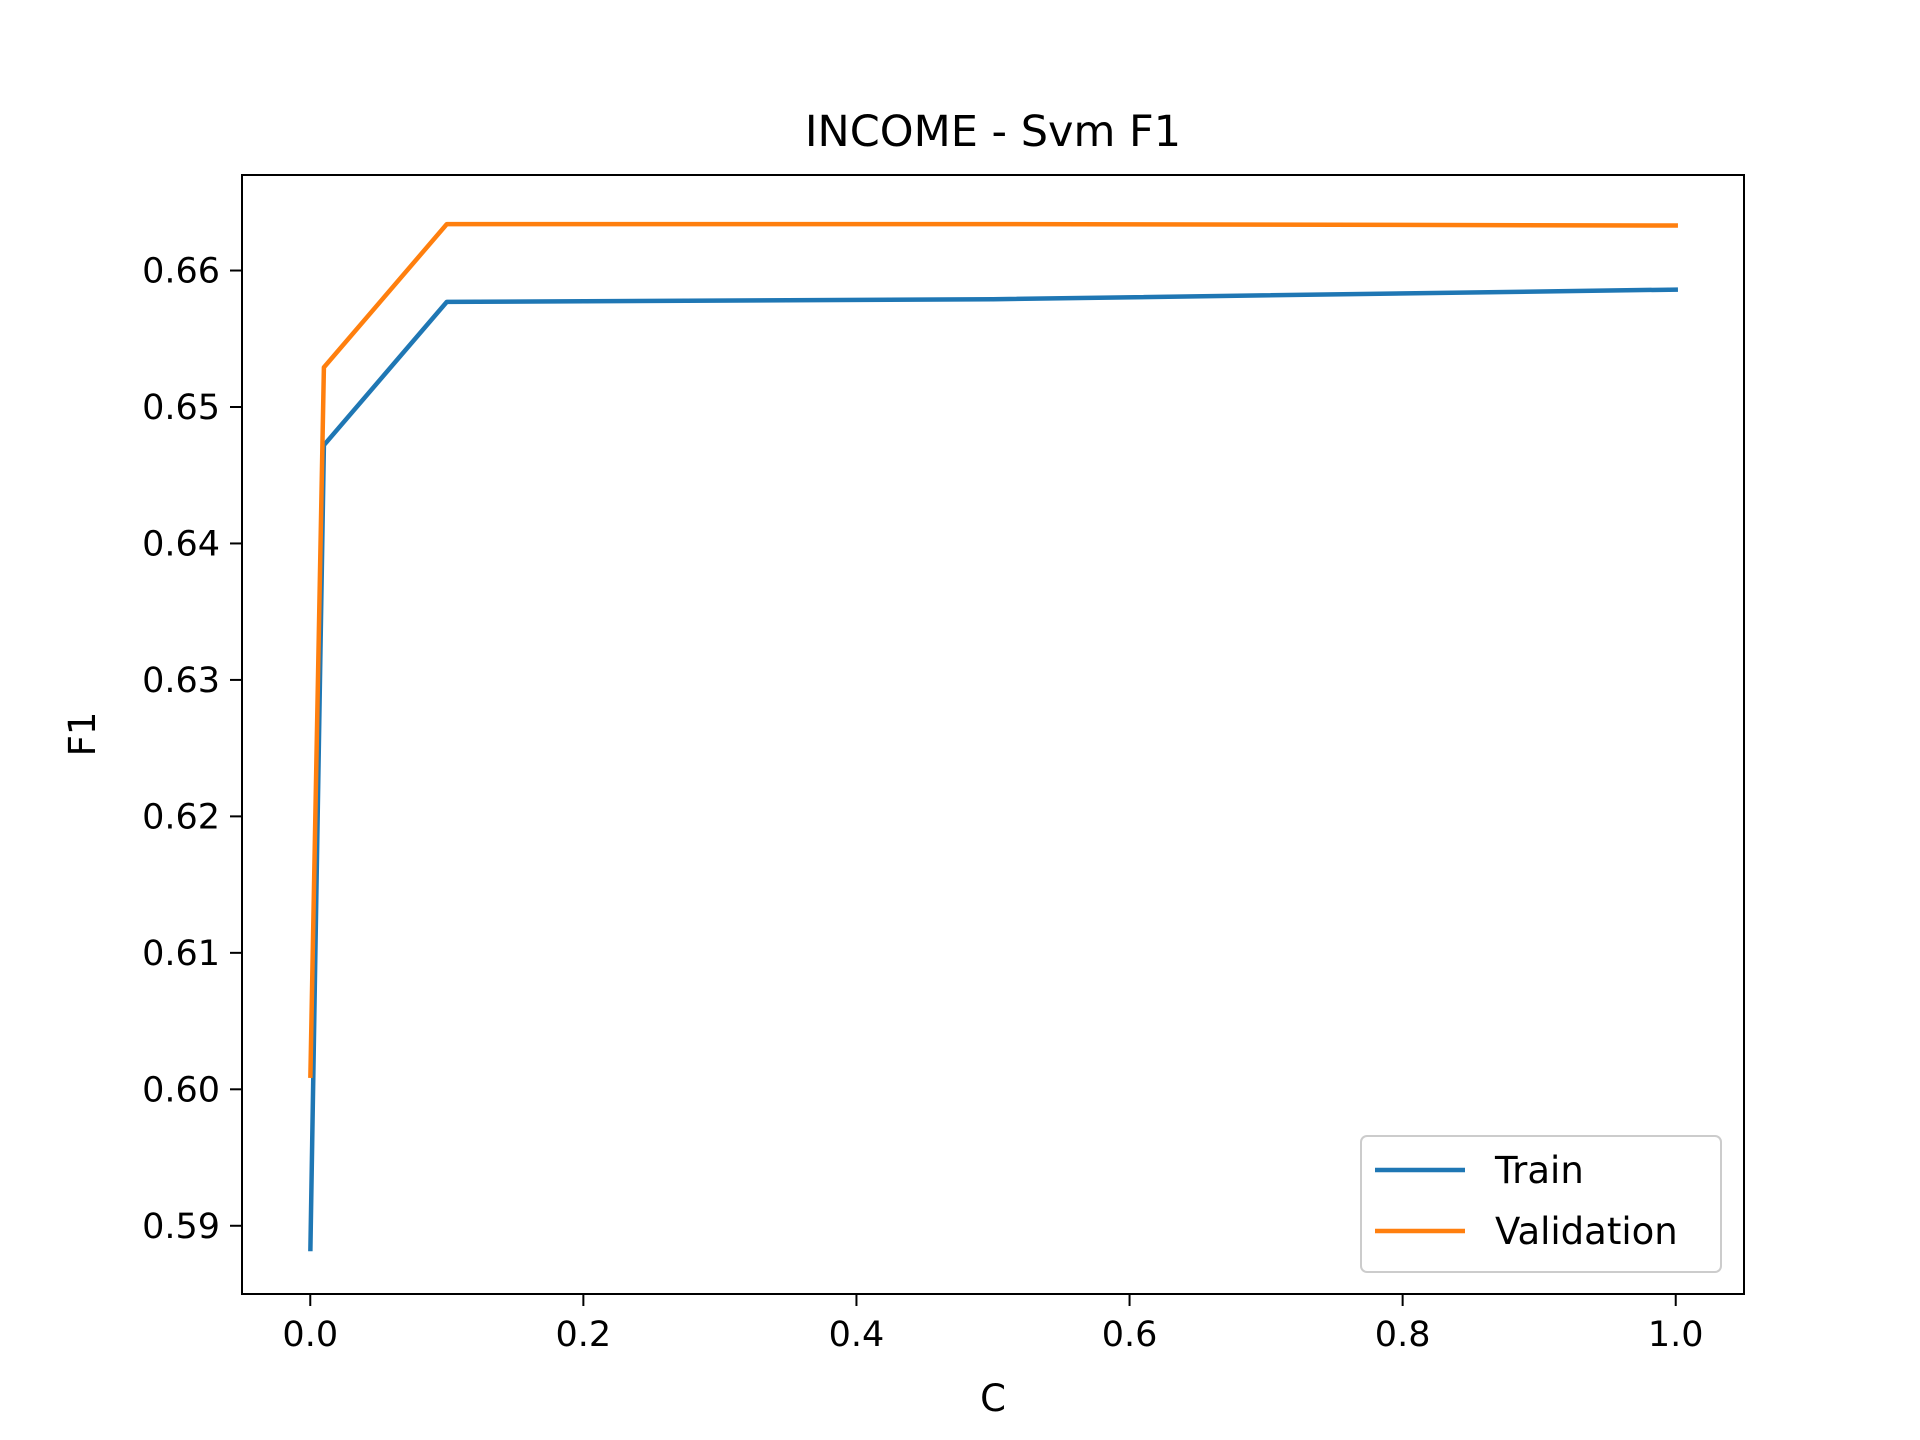 Image resolution: width=1920 pixels, height=1440 pixels. I want to click on y-tick-label: 0.59, so click(181, 1227).